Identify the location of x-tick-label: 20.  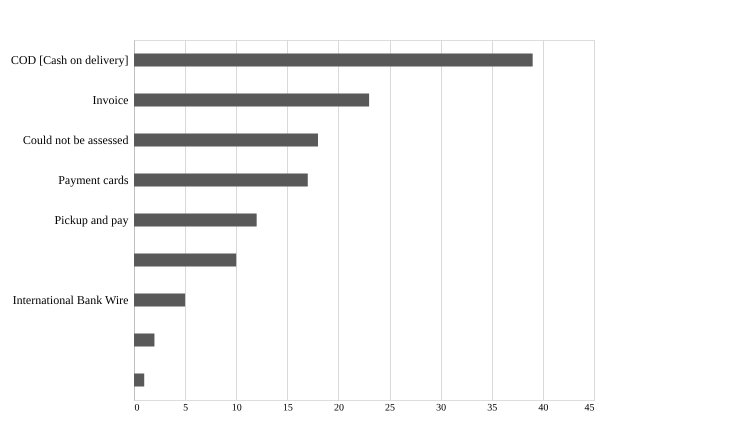
(339, 408).